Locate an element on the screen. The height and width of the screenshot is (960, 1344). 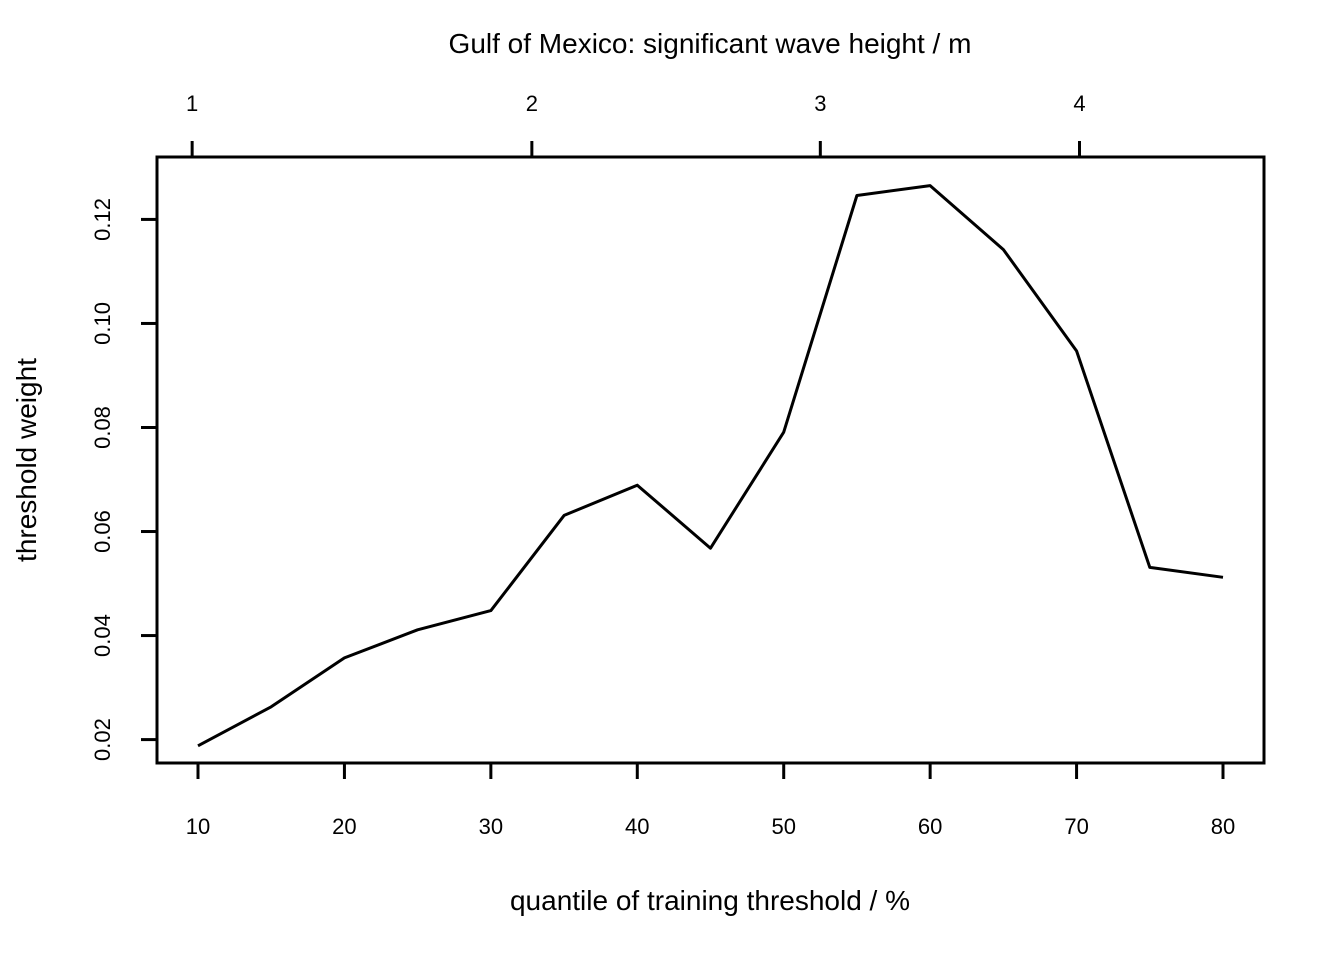
y-tick-label: 0.12 is located at coordinates (102, 219).